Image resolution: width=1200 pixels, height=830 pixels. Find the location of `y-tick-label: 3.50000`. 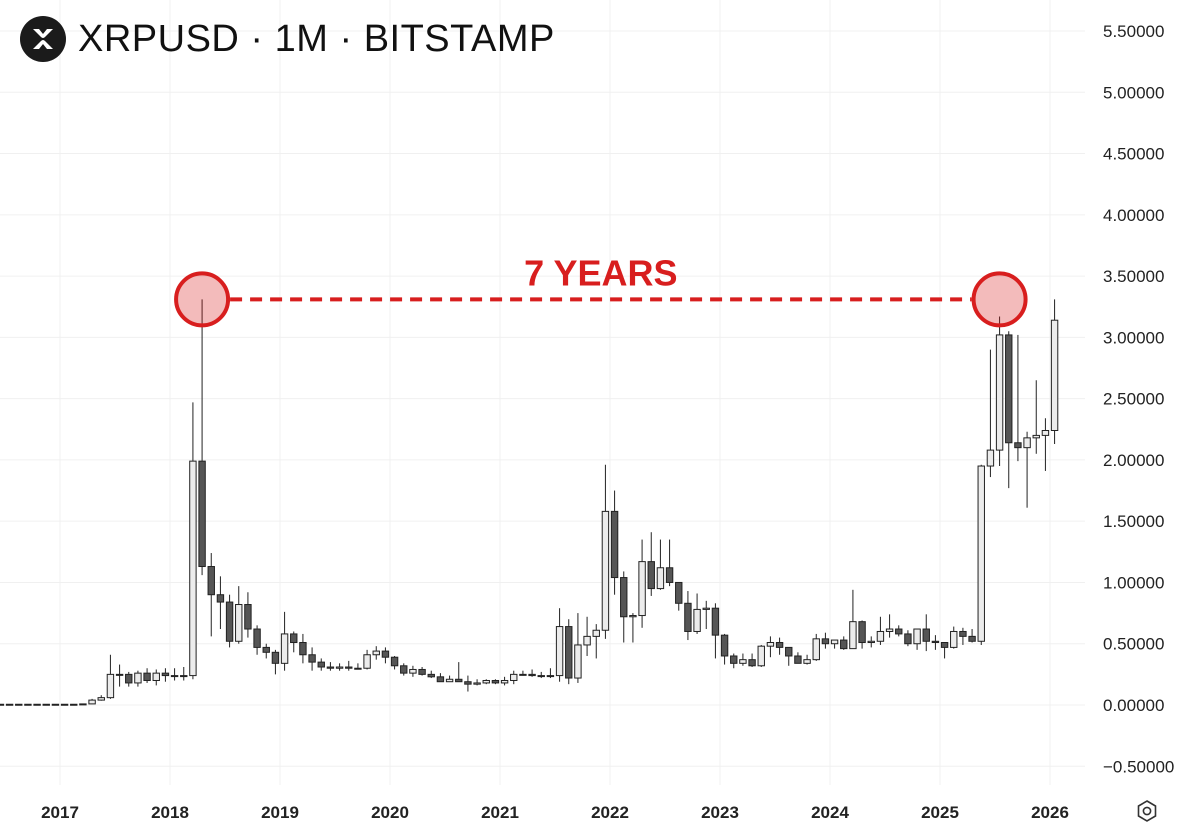

y-tick-label: 3.50000 is located at coordinates (1133, 276).